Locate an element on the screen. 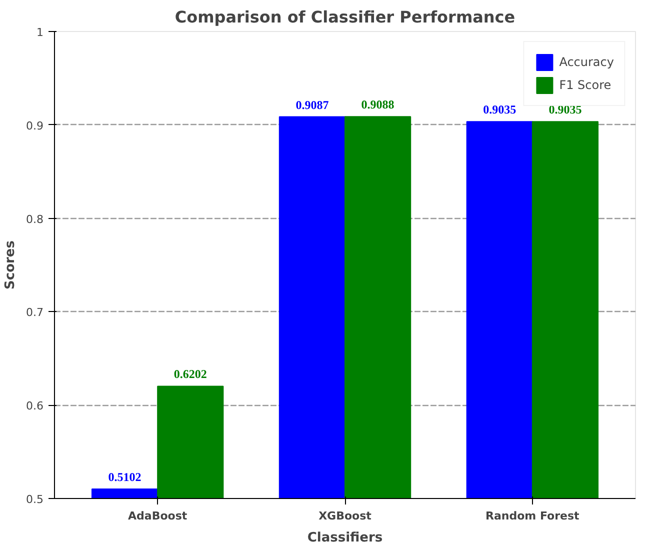 This screenshot has height=552, width=659. y-tick-label: 1 is located at coordinates (40, 32).